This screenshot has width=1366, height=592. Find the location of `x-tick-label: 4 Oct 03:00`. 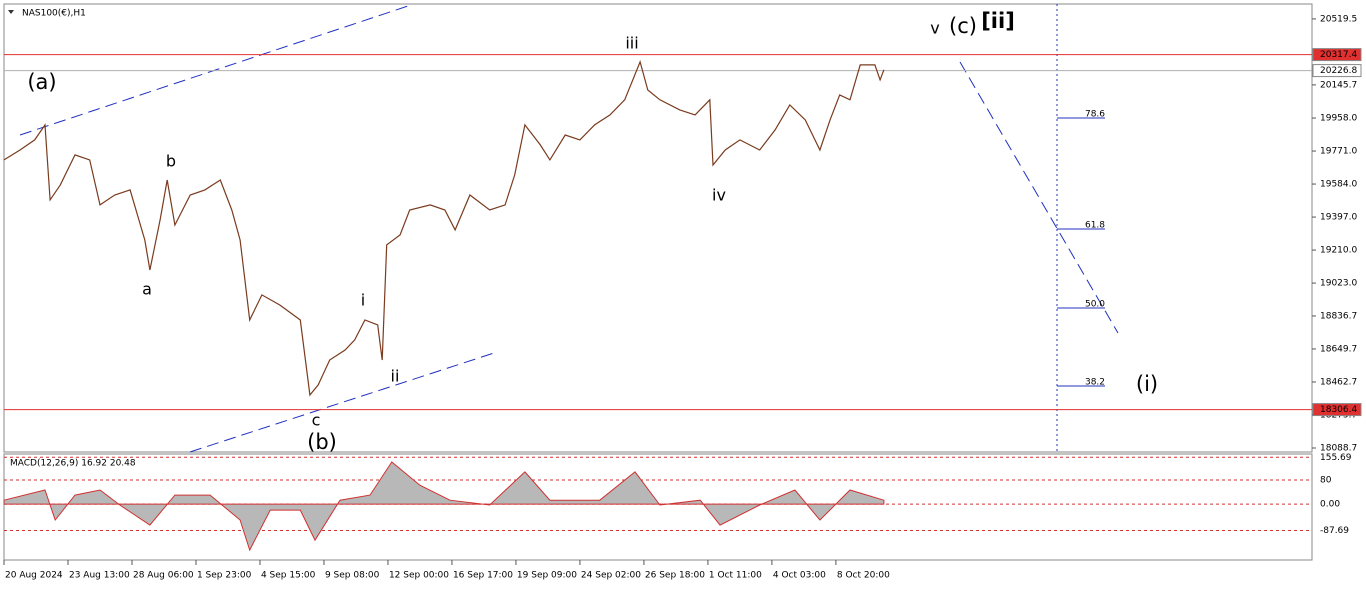

x-tick-label: 4 Oct 03:00 is located at coordinates (799, 576).